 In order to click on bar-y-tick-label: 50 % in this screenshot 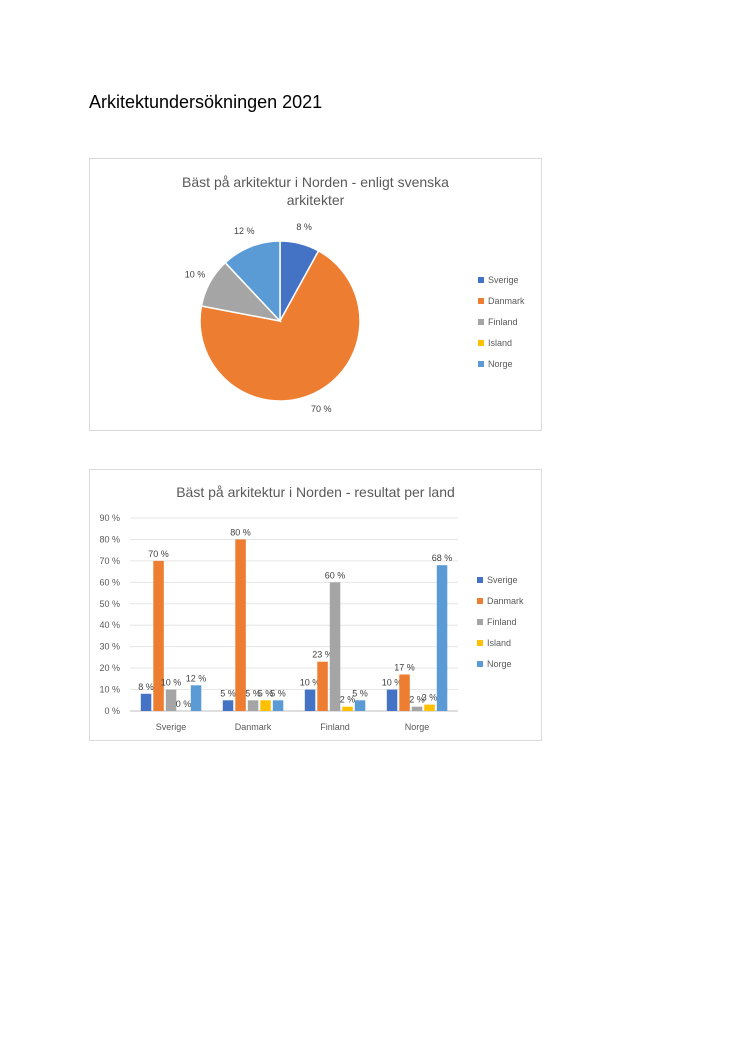, I will do `click(109, 604)`.